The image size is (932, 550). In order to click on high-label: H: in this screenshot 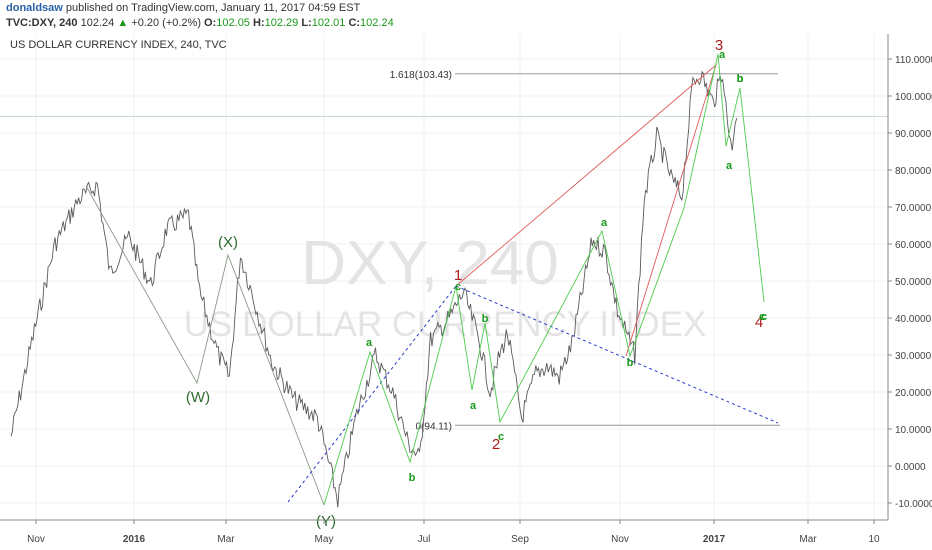, I will do `click(259, 23)`.